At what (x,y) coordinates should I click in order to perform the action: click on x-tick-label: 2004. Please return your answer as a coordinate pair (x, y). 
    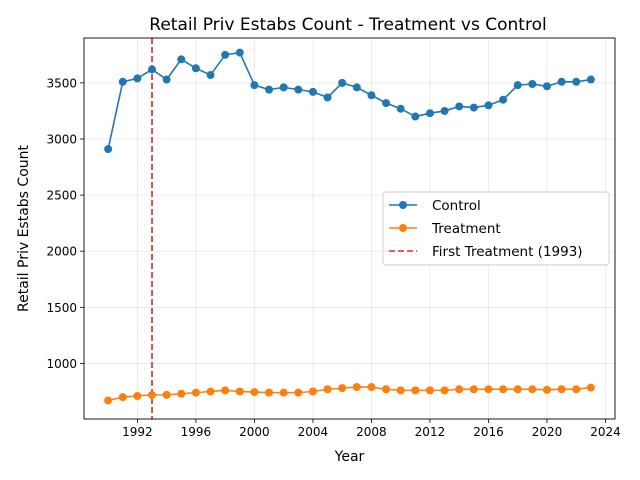
    Looking at the image, I should click on (313, 432).